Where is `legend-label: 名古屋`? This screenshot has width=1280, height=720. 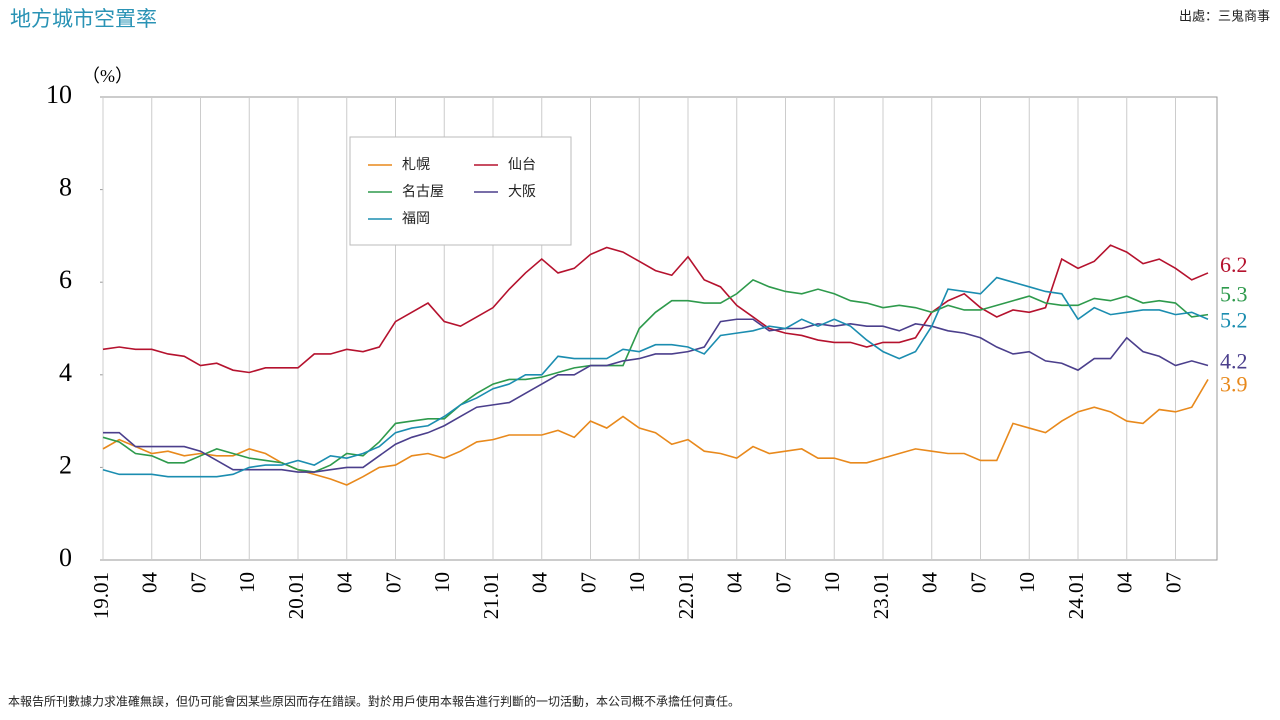
legend-label: 名古屋 is located at coordinates (423, 192).